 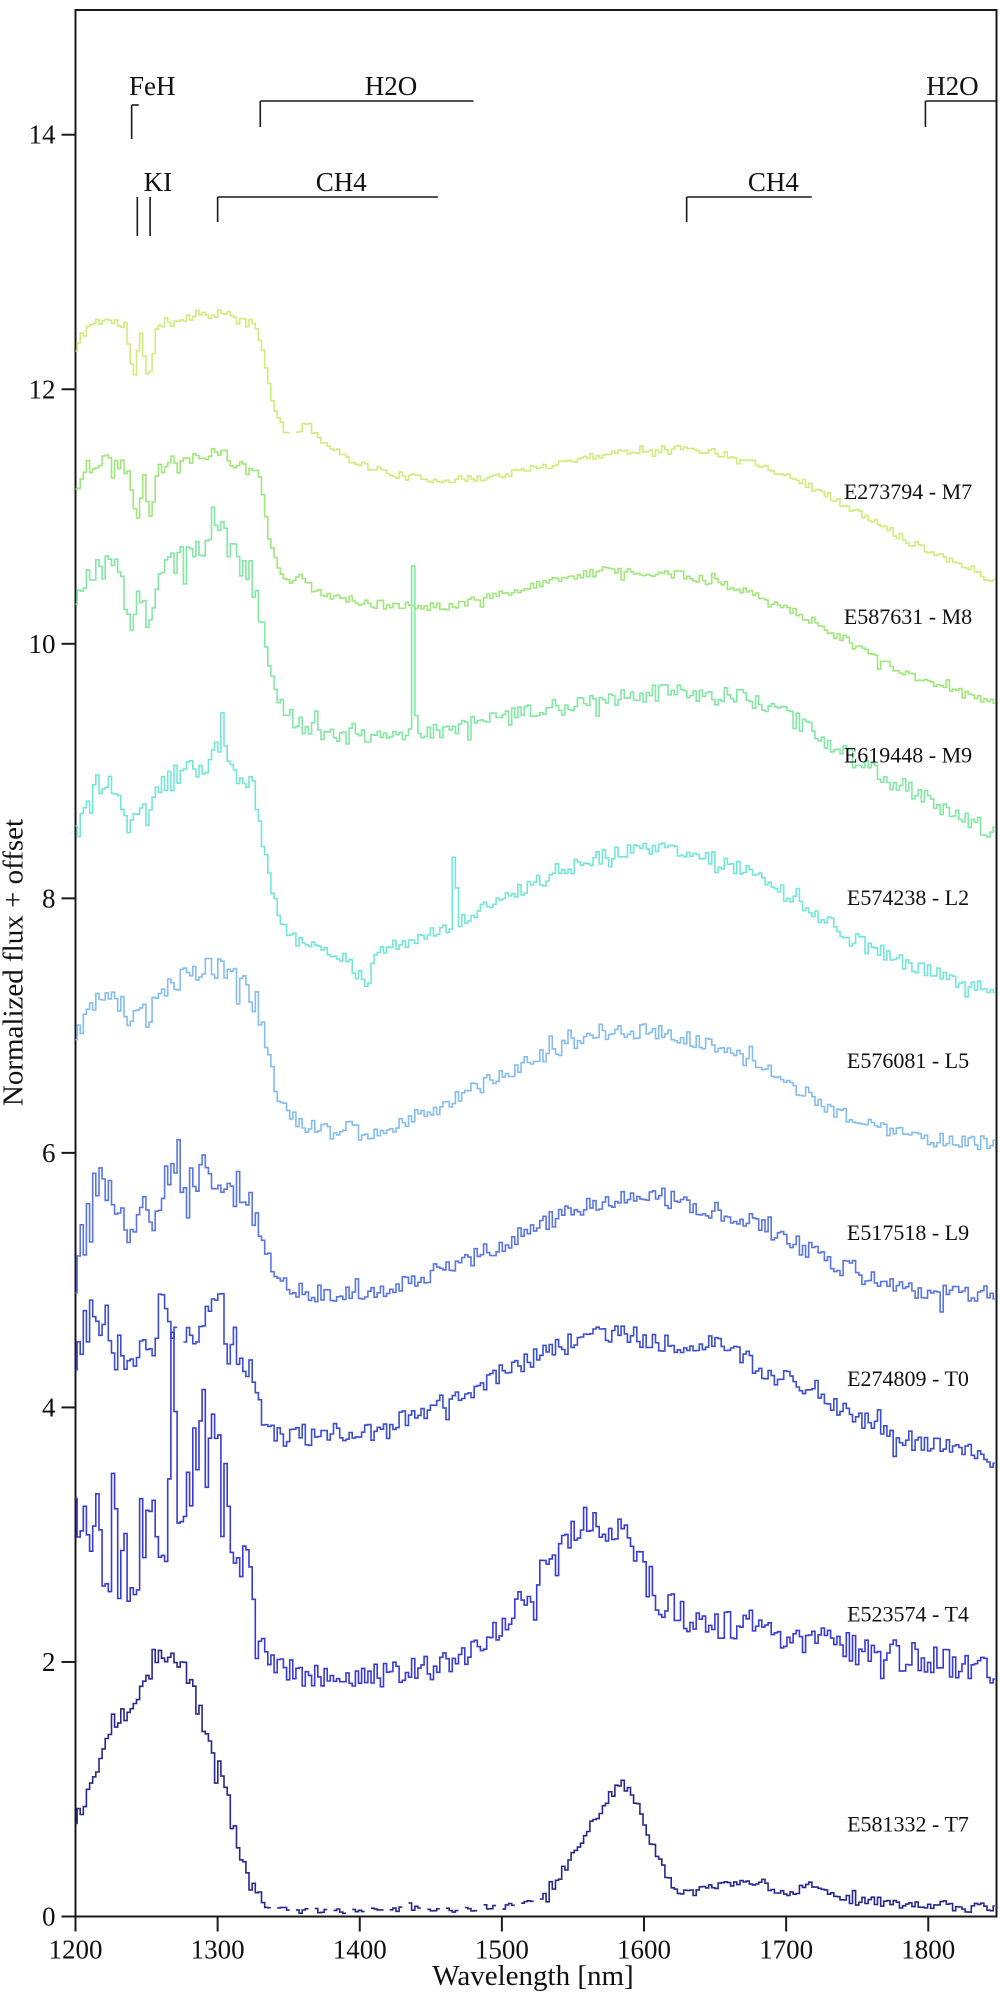 What do you see at coordinates (908, 1378) in the screenshot?
I see `series-label-t0: E274809 - T0` at bounding box center [908, 1378].